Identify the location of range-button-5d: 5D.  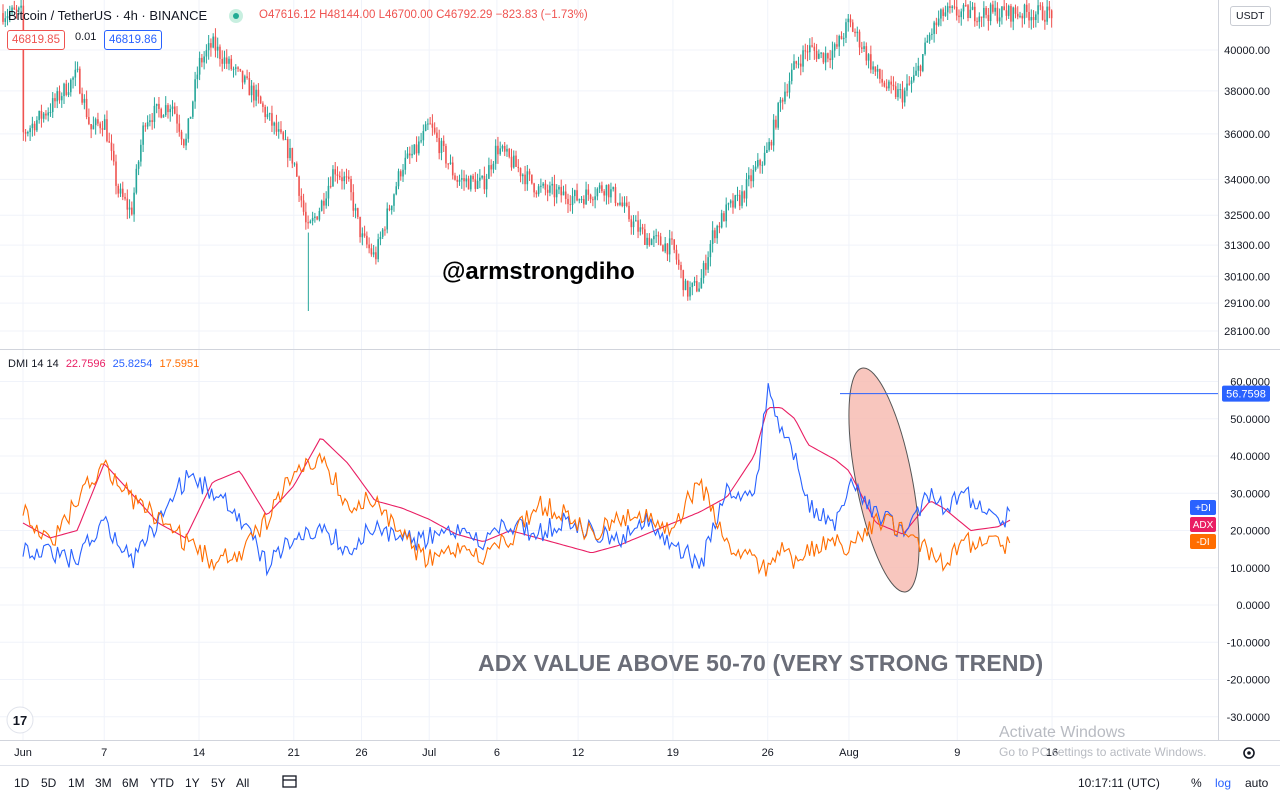
(49, 783).